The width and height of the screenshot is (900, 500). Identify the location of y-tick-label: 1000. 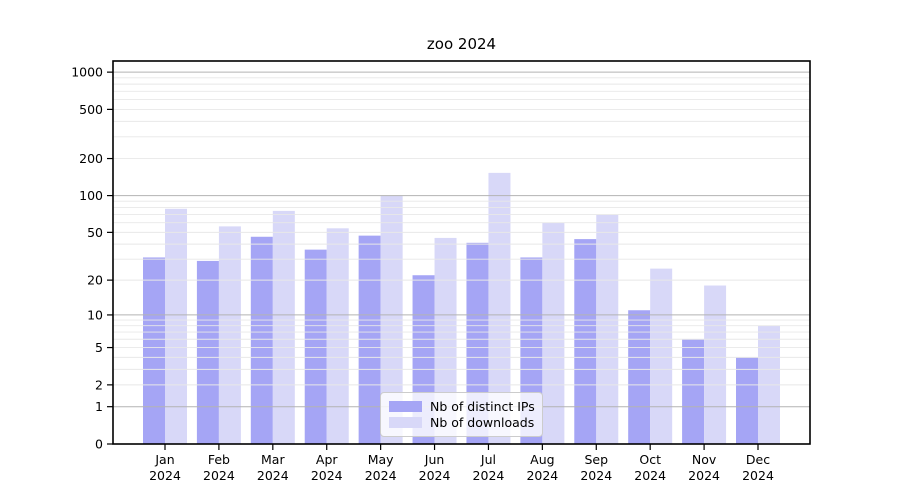
(87, 72).